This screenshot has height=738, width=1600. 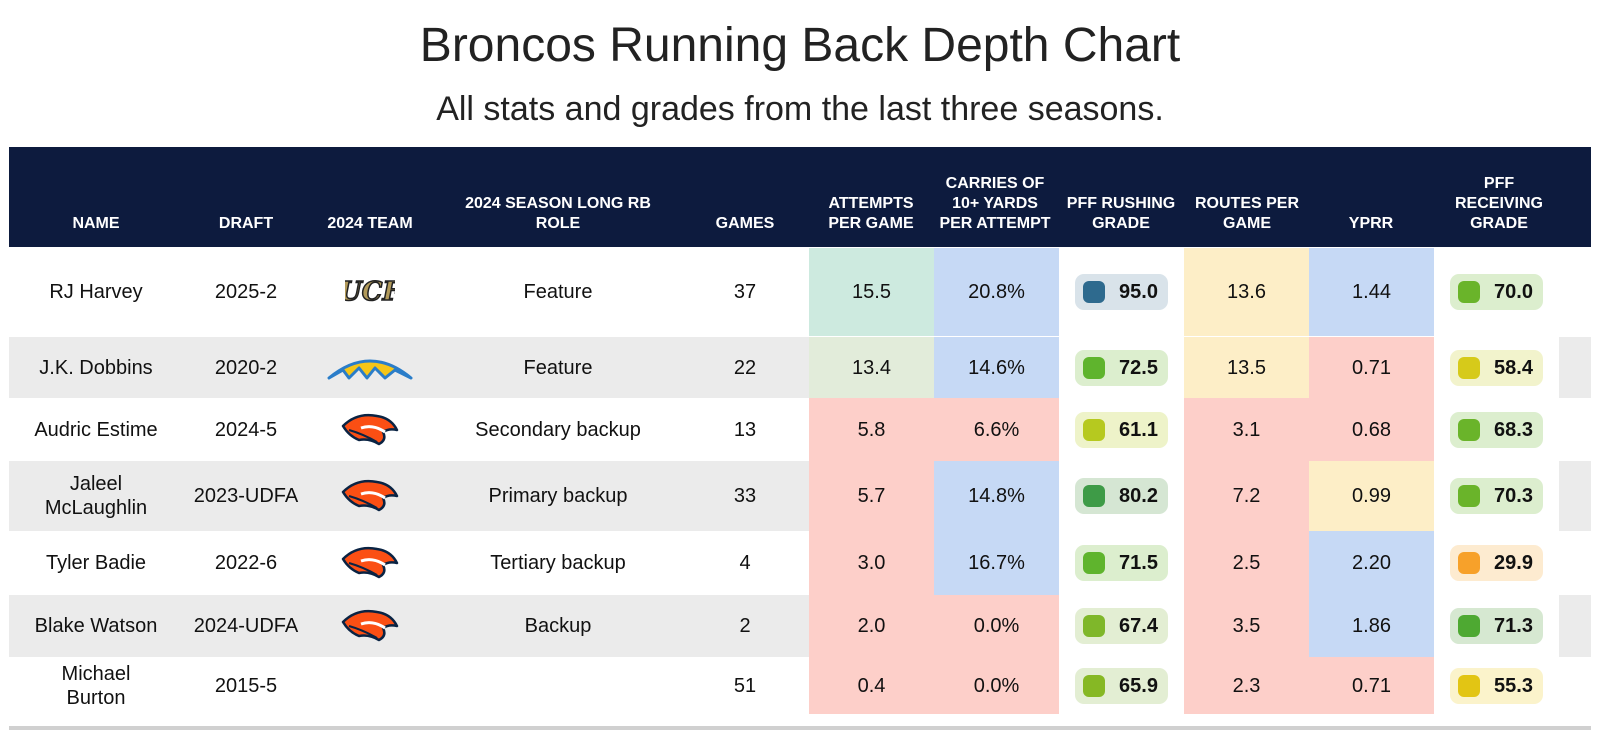 What do you see at coordinates (1371, 292) in the screenshot?
I see `cell-yprr: 1.44` at bounding box center [1371, 292].